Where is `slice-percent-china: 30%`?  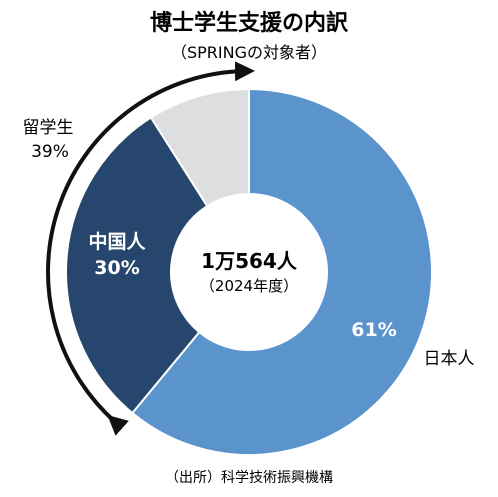 slice-percent-china: 30% is located at coordinates (116, 268).